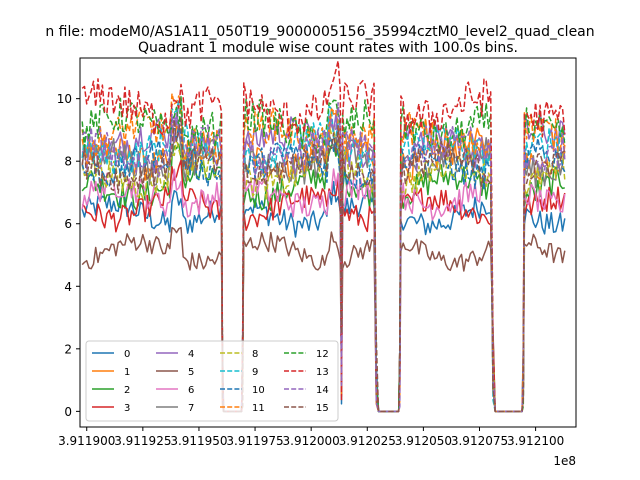 The image size is (640, 480). I want to click on legend-label-14: 14, so click(322, 390).